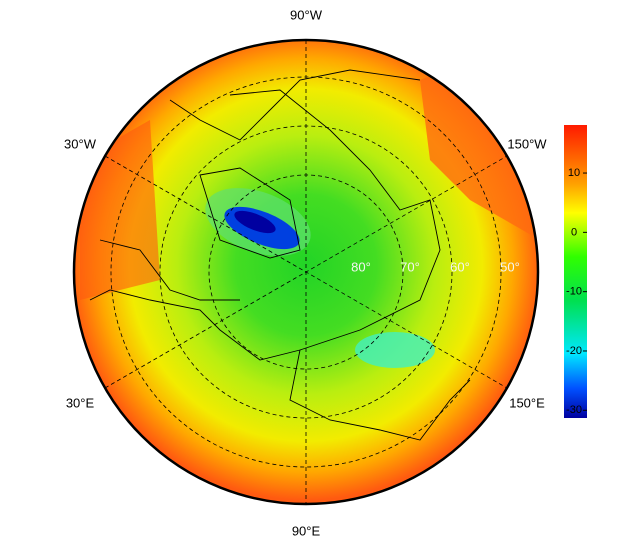 This screenshot has width=625, height=552. Describe the element at coordinates (361, 266) in the screenshot. I see `latitude-label: 80°` at that location.